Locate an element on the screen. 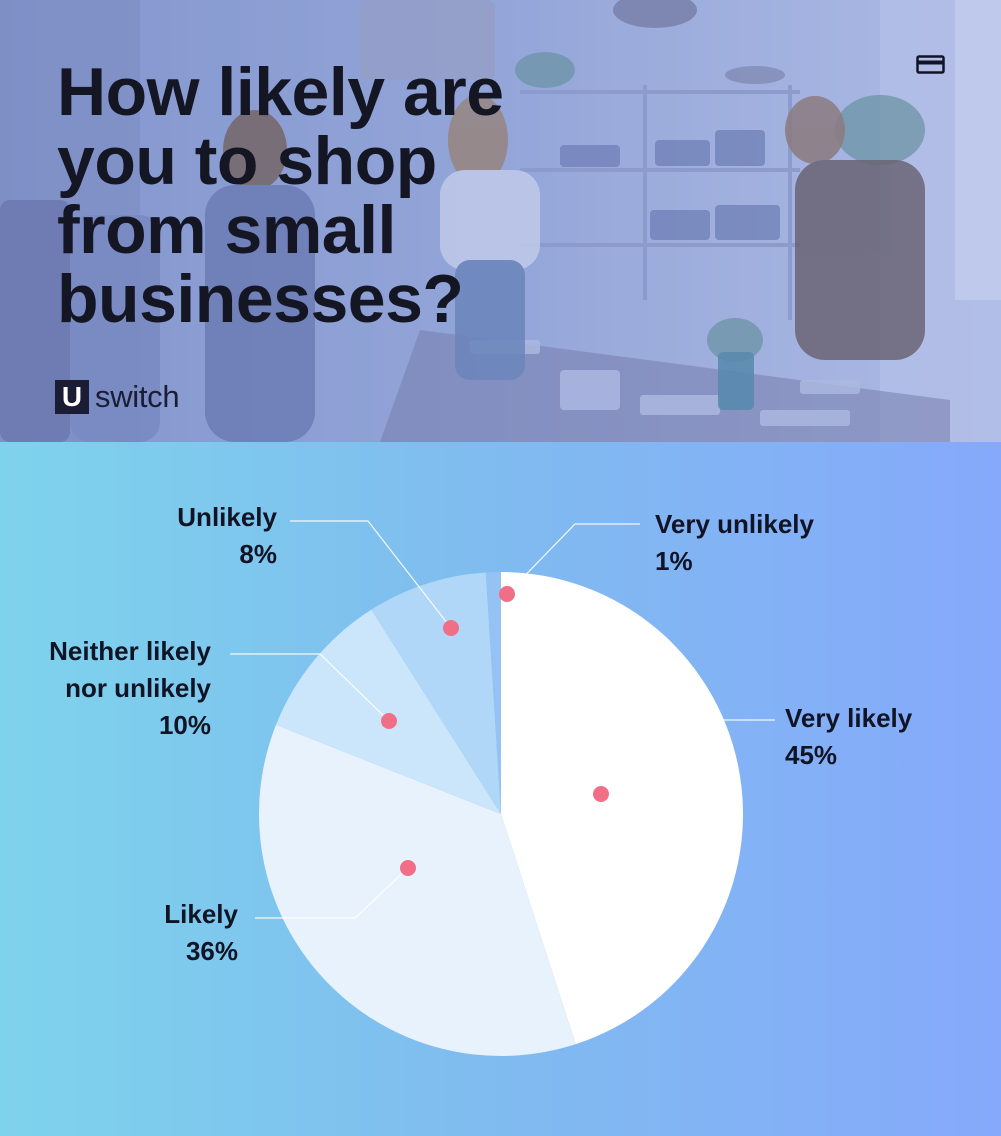 This screenshot has width=1001, height=1136. label-very-unlikely: Very unlikely 1% is located at coordinates (734, 543).